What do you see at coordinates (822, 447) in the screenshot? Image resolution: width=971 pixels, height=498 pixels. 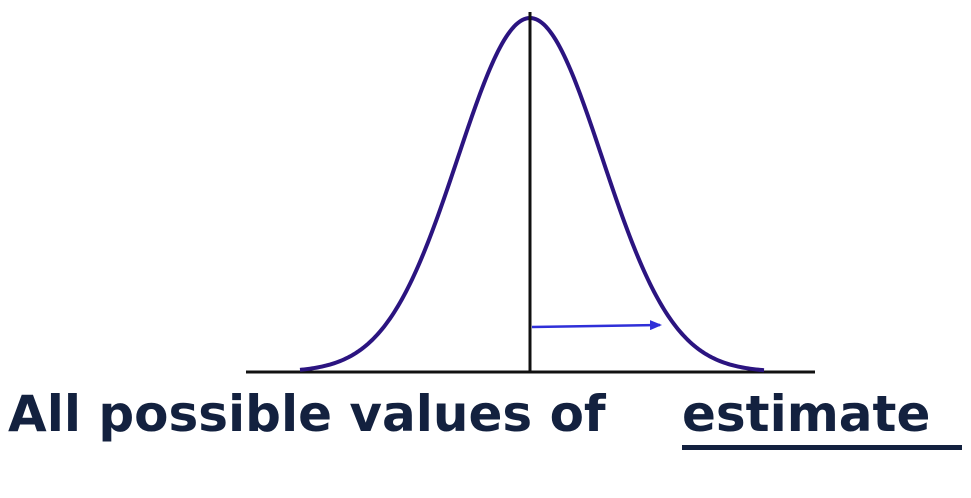 I see `emphasis-underline` at bounding box center [822, 447].